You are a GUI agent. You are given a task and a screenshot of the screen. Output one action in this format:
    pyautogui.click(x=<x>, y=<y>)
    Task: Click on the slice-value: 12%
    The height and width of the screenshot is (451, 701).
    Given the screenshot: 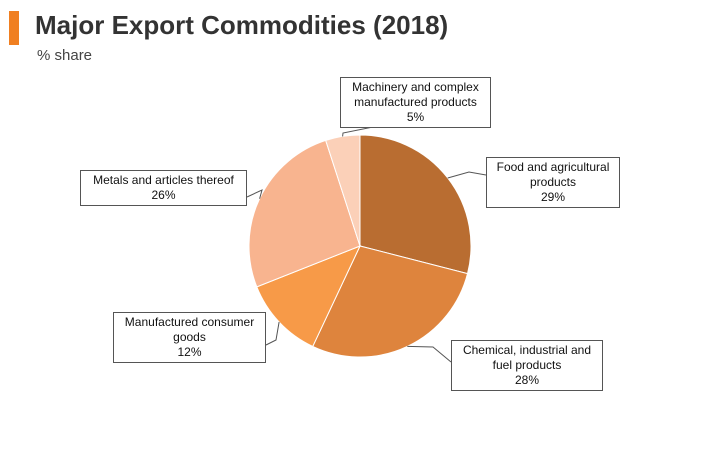 What is the action you would take?
    pyautogui.click(x=189, y=352)
    